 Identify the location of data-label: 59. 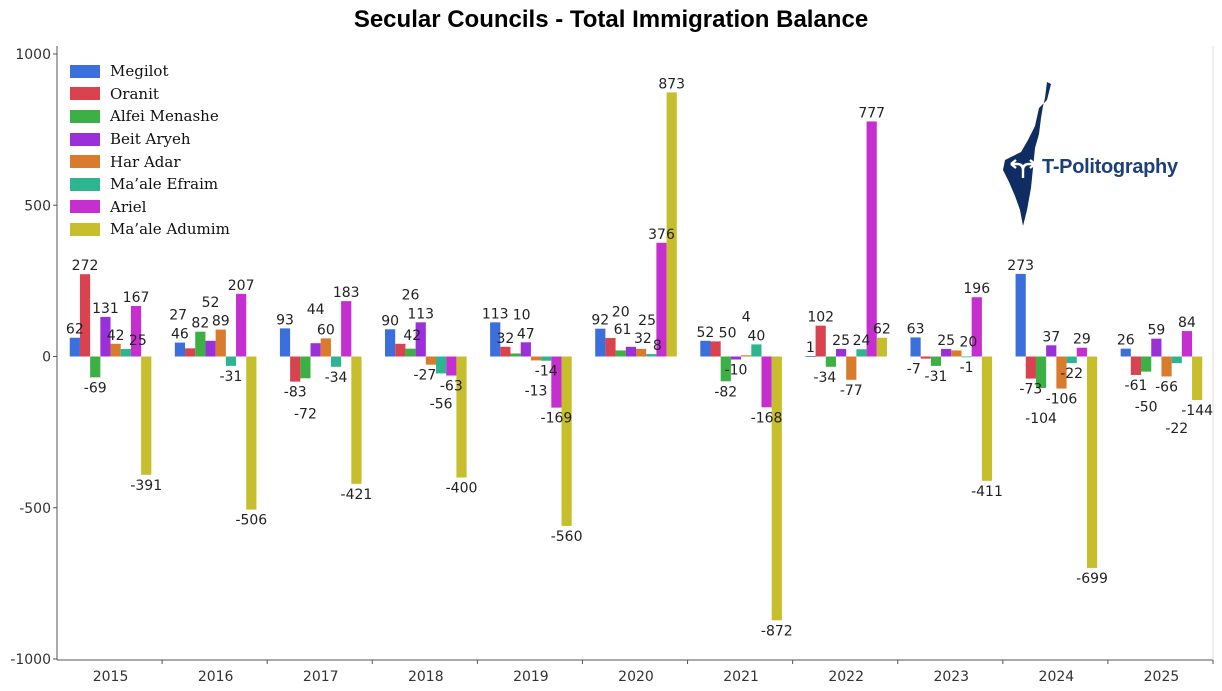
(1156, 331).